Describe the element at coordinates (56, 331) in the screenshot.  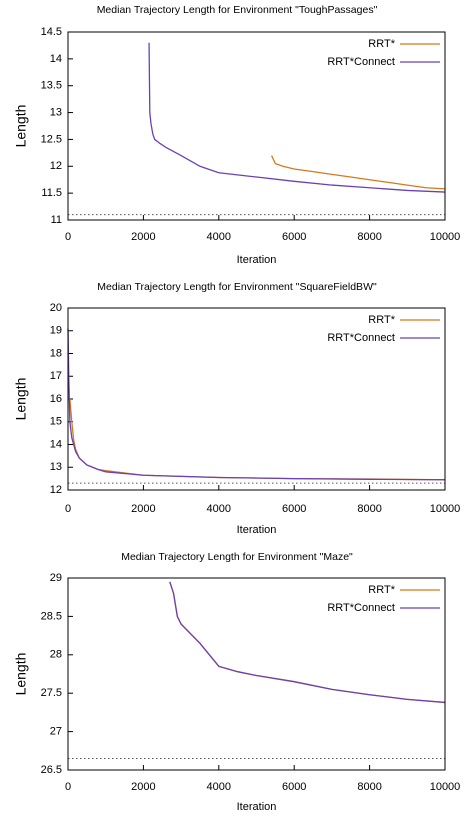
I see `y-tick-label: 19` at that location.